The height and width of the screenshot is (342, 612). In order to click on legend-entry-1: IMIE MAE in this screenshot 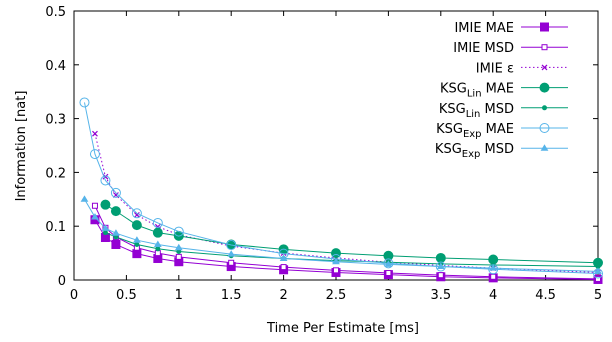, I will do `click(511, 28)`.